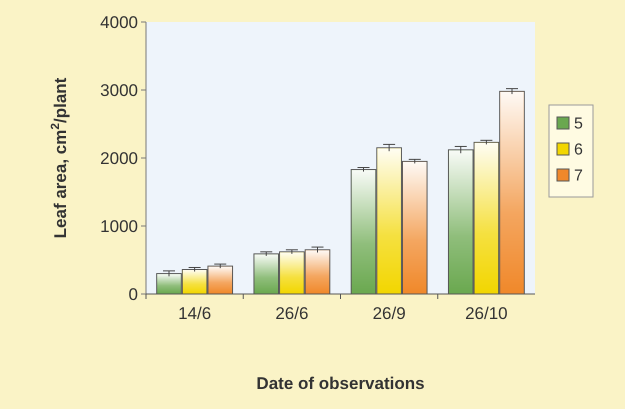 The width and height of the screenshot is (625, 409). I want to click on x-tick-label: 14/6, so click(195, 313).